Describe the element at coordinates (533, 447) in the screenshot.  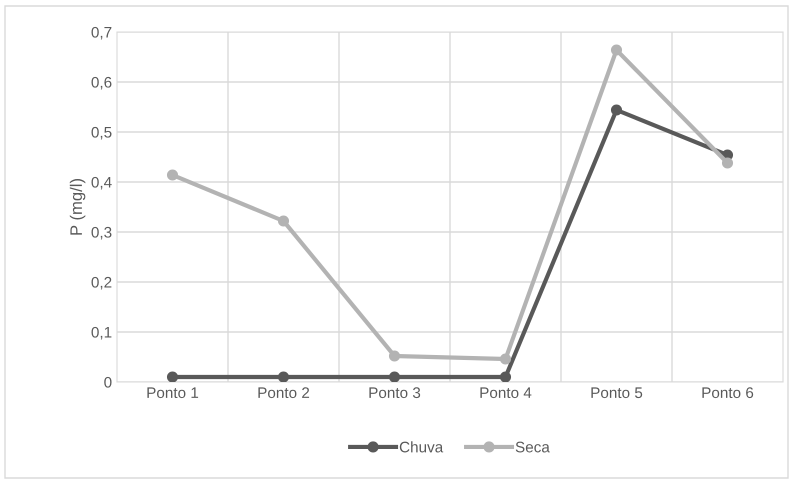
I see `legend-label: Seca` at that location.